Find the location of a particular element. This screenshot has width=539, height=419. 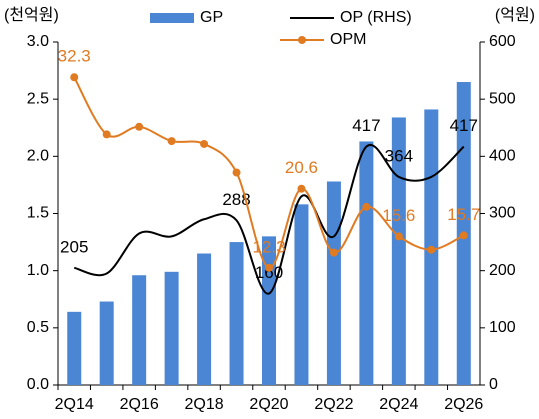

x-tick-label: 2Q24 is located at coordinates (398, 404).